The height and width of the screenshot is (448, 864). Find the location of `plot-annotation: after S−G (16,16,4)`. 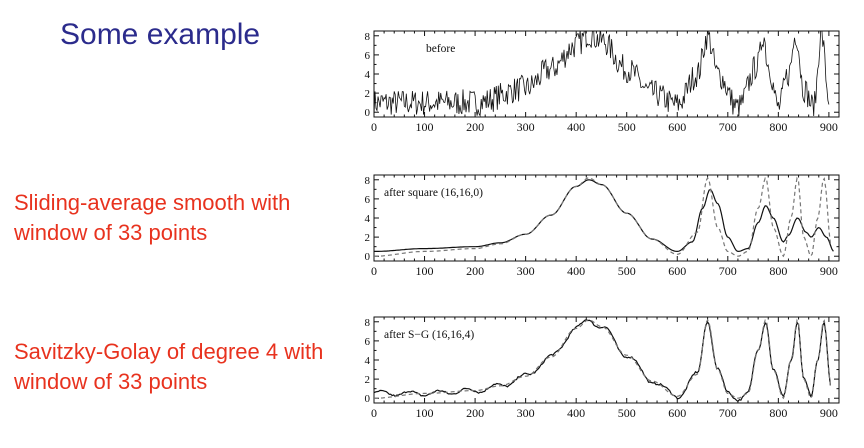

plot-annotation: after S−G (16,16,4) is located at coordinates (429, 335).